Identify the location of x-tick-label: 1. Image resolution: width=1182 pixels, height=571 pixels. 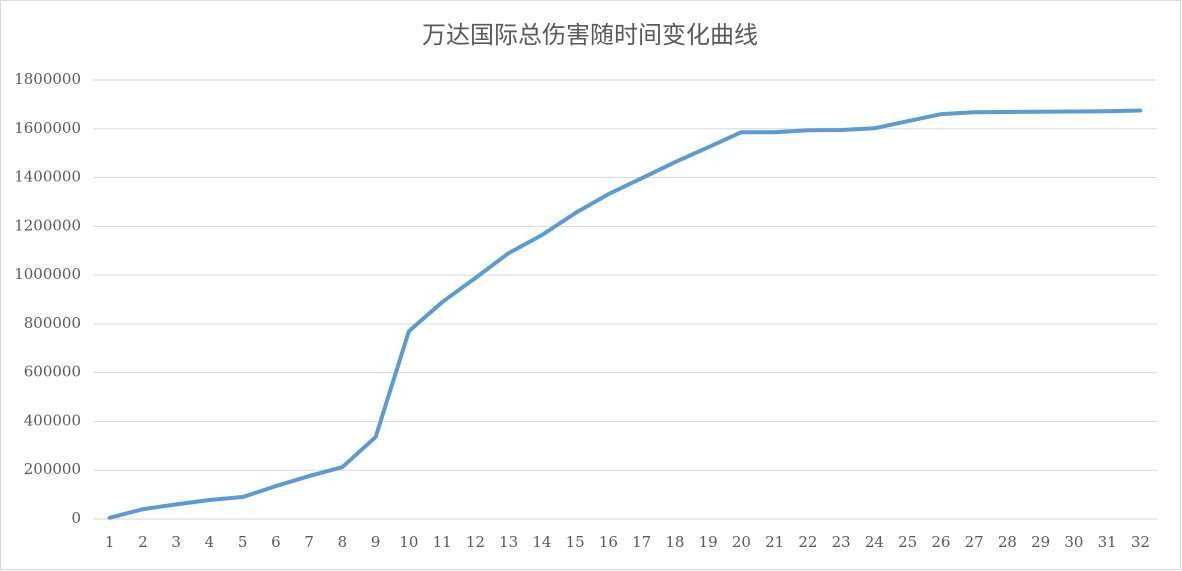
(110, 542).